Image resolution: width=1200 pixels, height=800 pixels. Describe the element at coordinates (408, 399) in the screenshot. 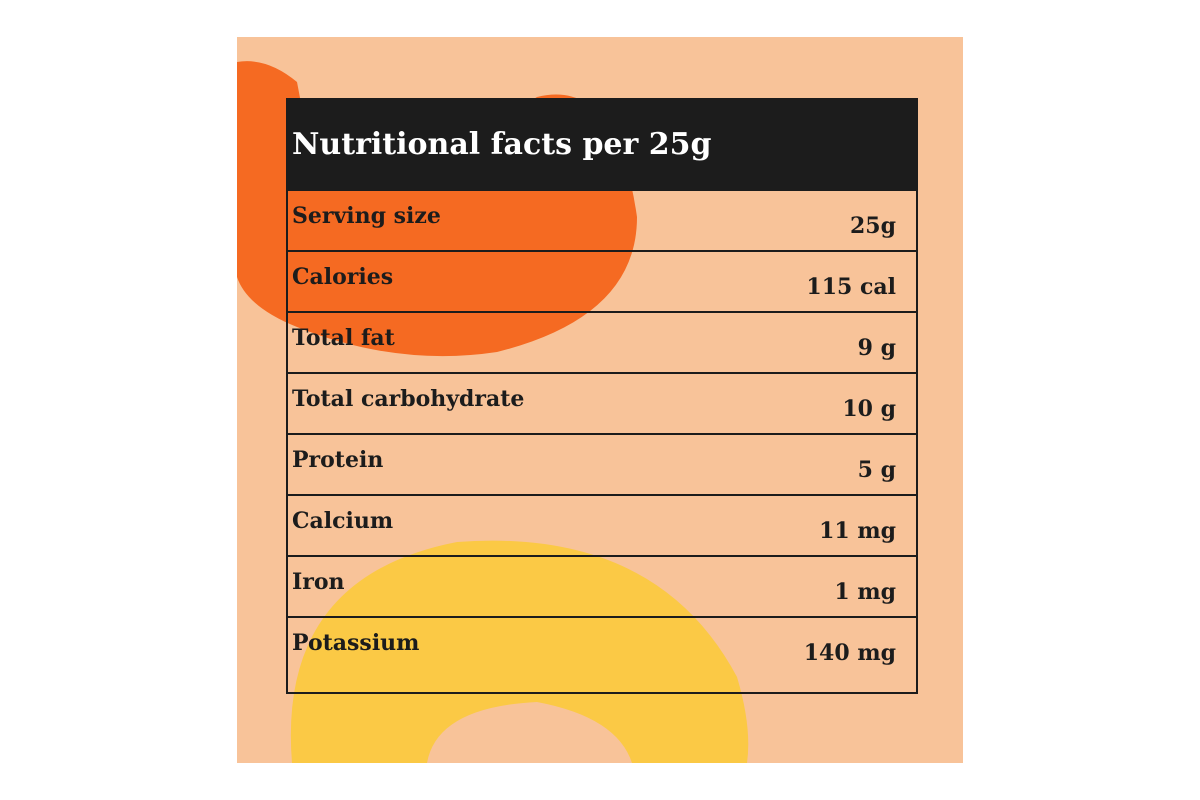

I see `nutrient-label: Total carbohydrate` at that location.